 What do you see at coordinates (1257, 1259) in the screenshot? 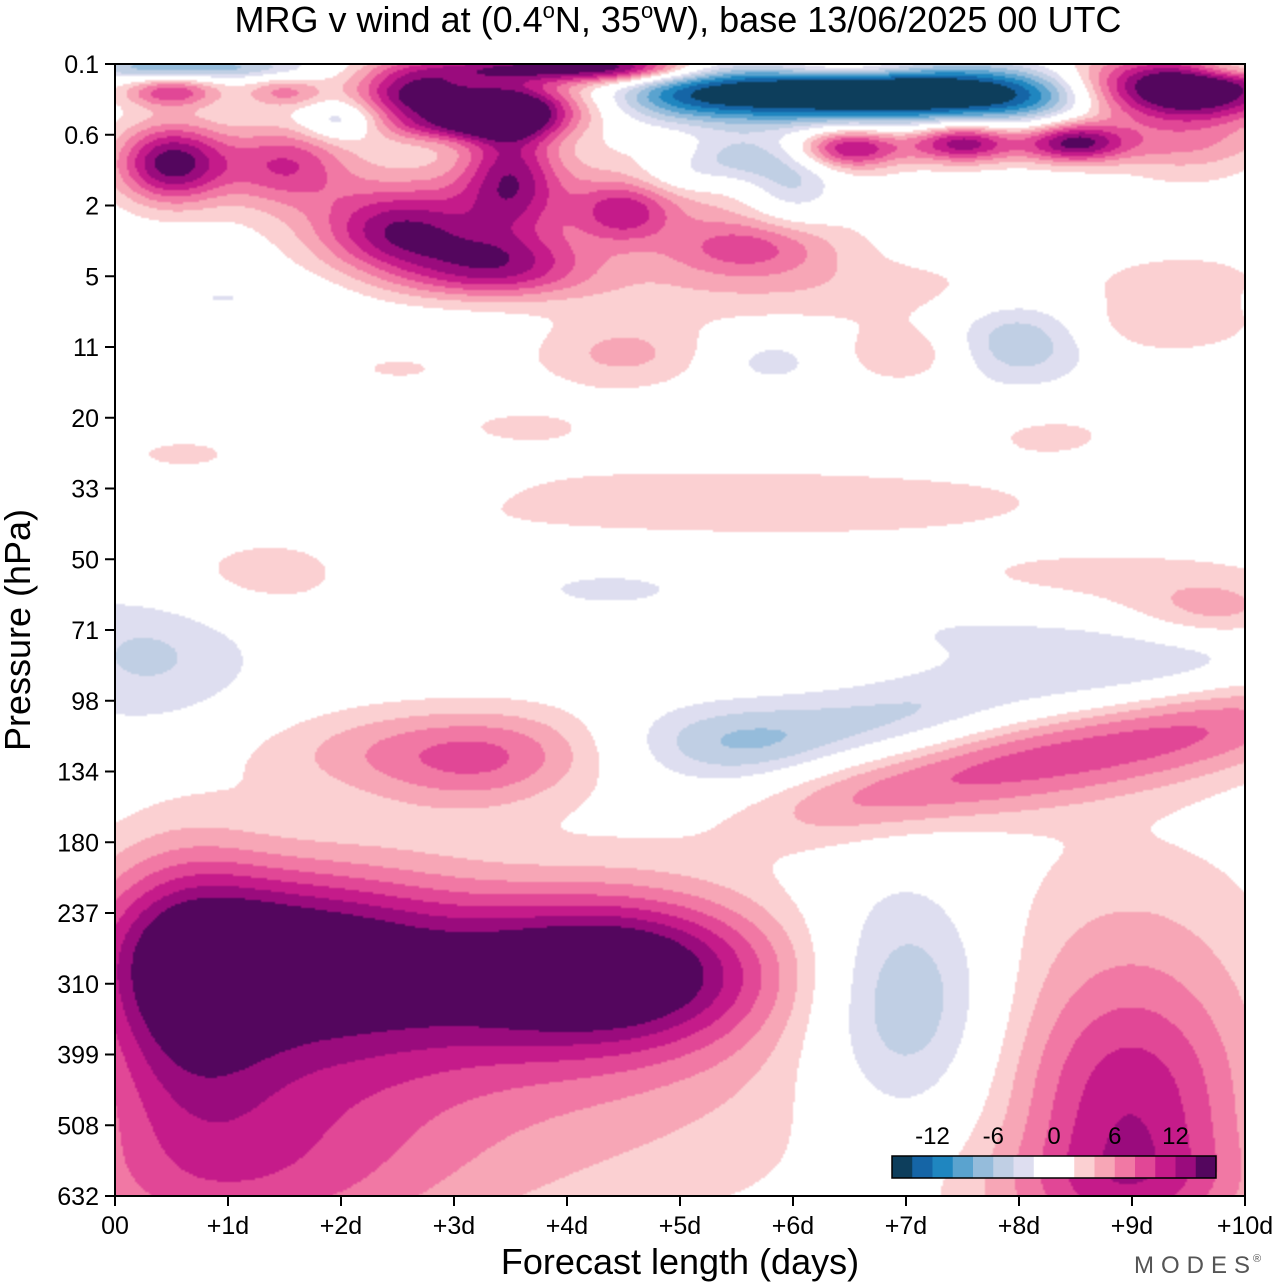
I see `brand-registered-mark: ®` at bounding box center [1257, 1259].